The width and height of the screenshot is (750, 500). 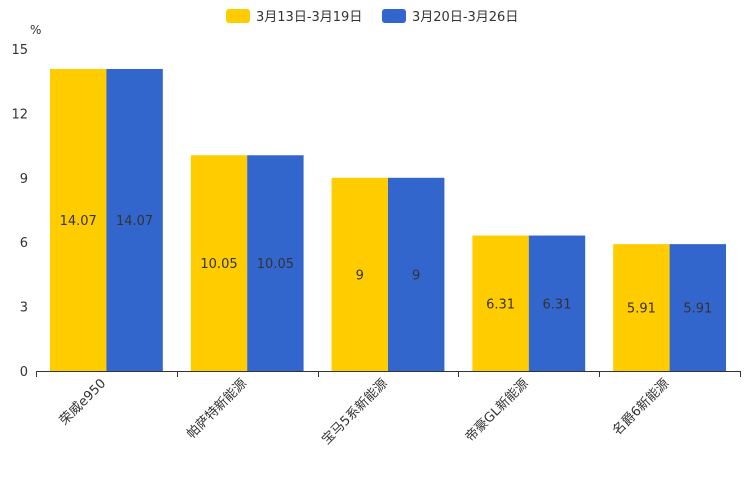 What do you see at coordinates (465, 17) in the screenshot?
I see `legend-label: 3月20日-3月26日` at bounding box center [465, 17].